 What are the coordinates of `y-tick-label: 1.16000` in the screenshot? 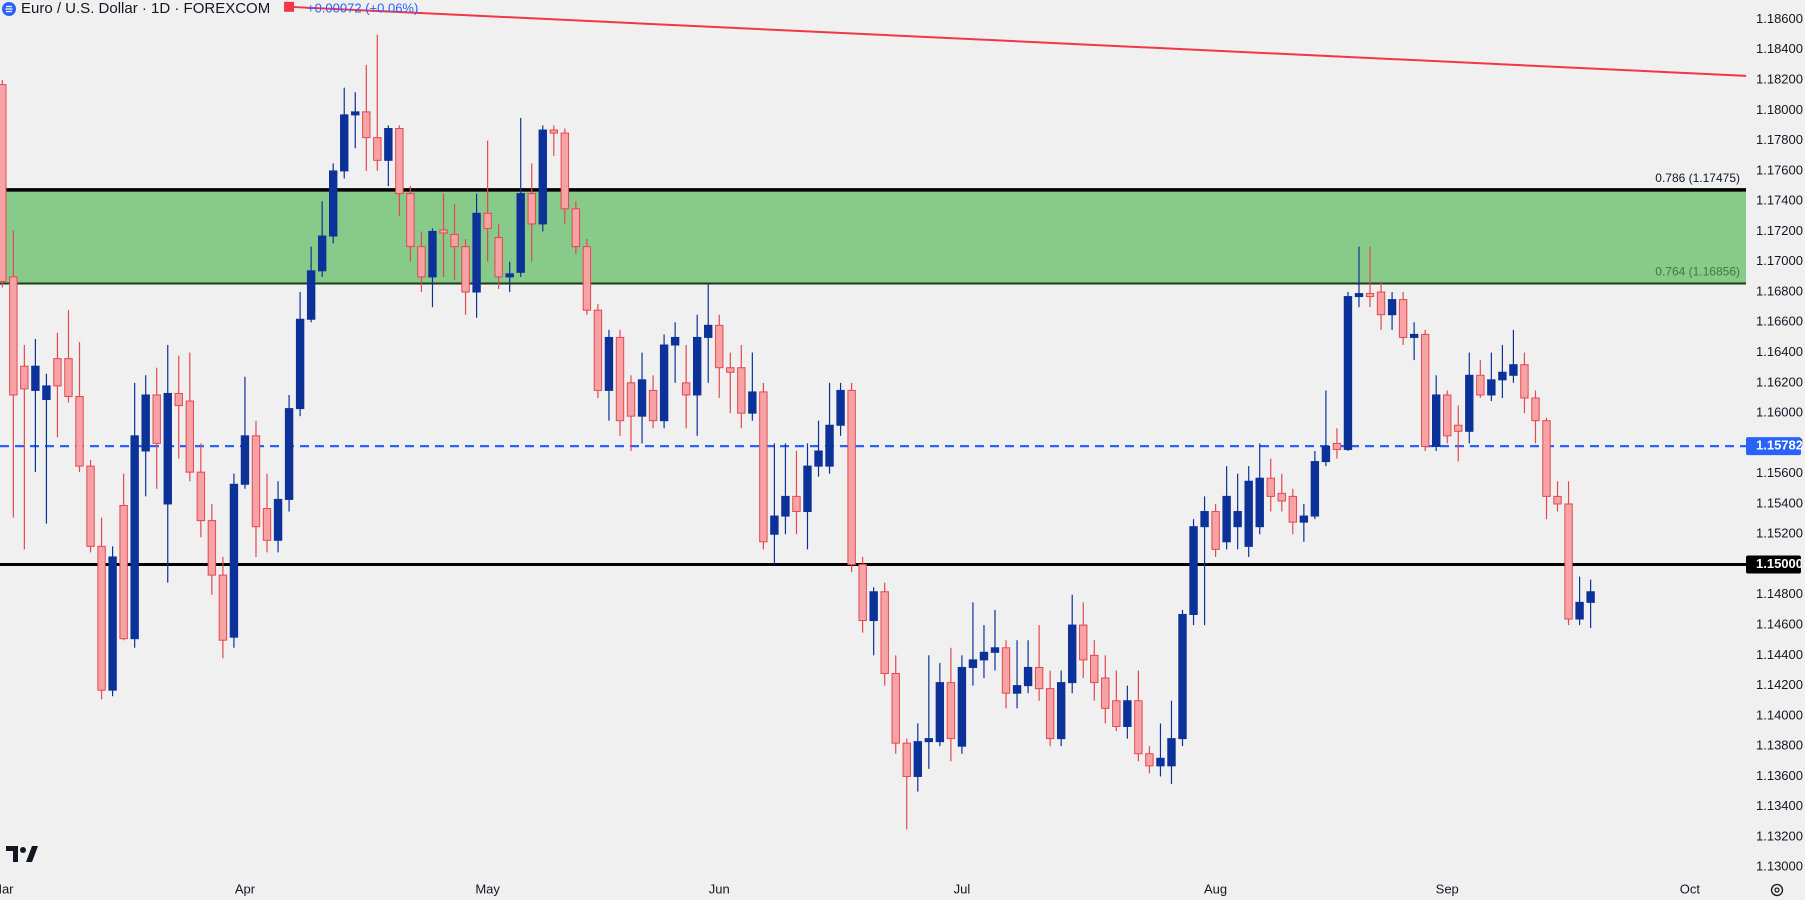 It's located at (1779, 412).